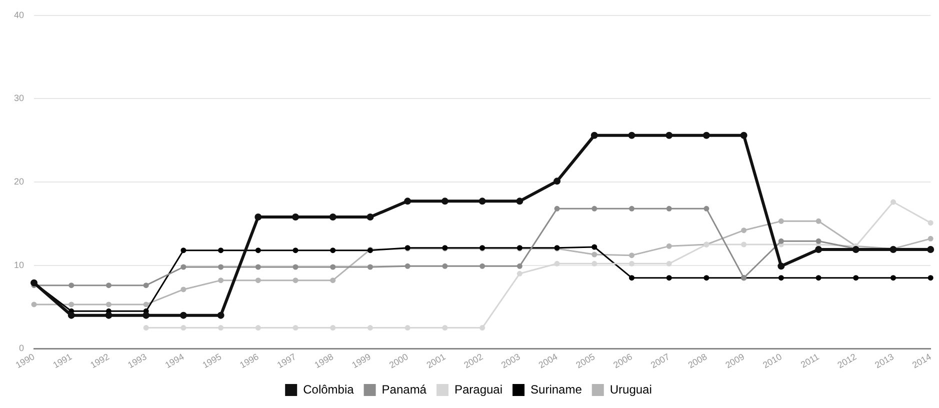  What do you see at coordinates (884, 361) in the screenshot?
I see `x-tick-label: 2013` at bounding box center [884, 361].